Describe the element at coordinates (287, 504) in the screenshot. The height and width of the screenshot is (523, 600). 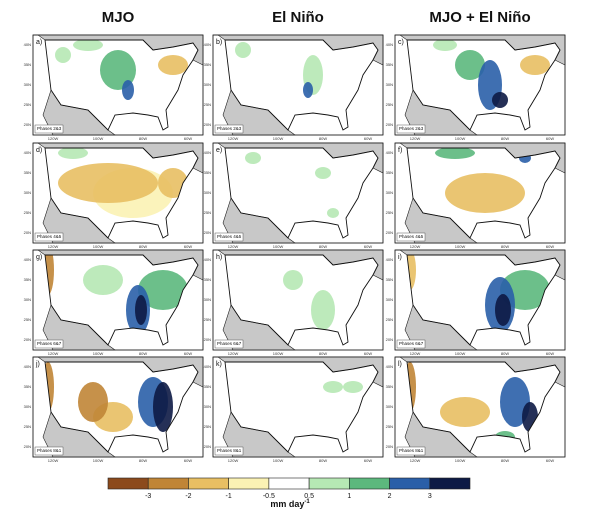
I see `unit-text: mm day` at that location.